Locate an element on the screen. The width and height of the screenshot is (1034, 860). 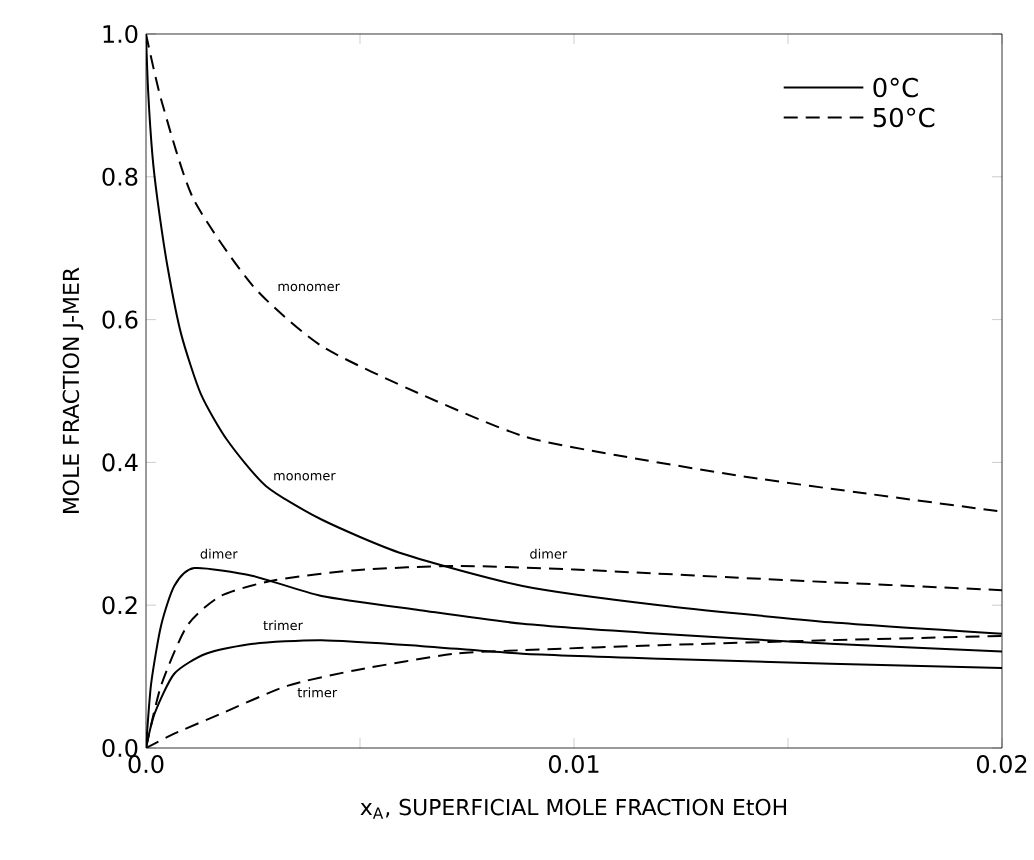
y-tick-label: 0.2 is located at coordinates (119, 605).